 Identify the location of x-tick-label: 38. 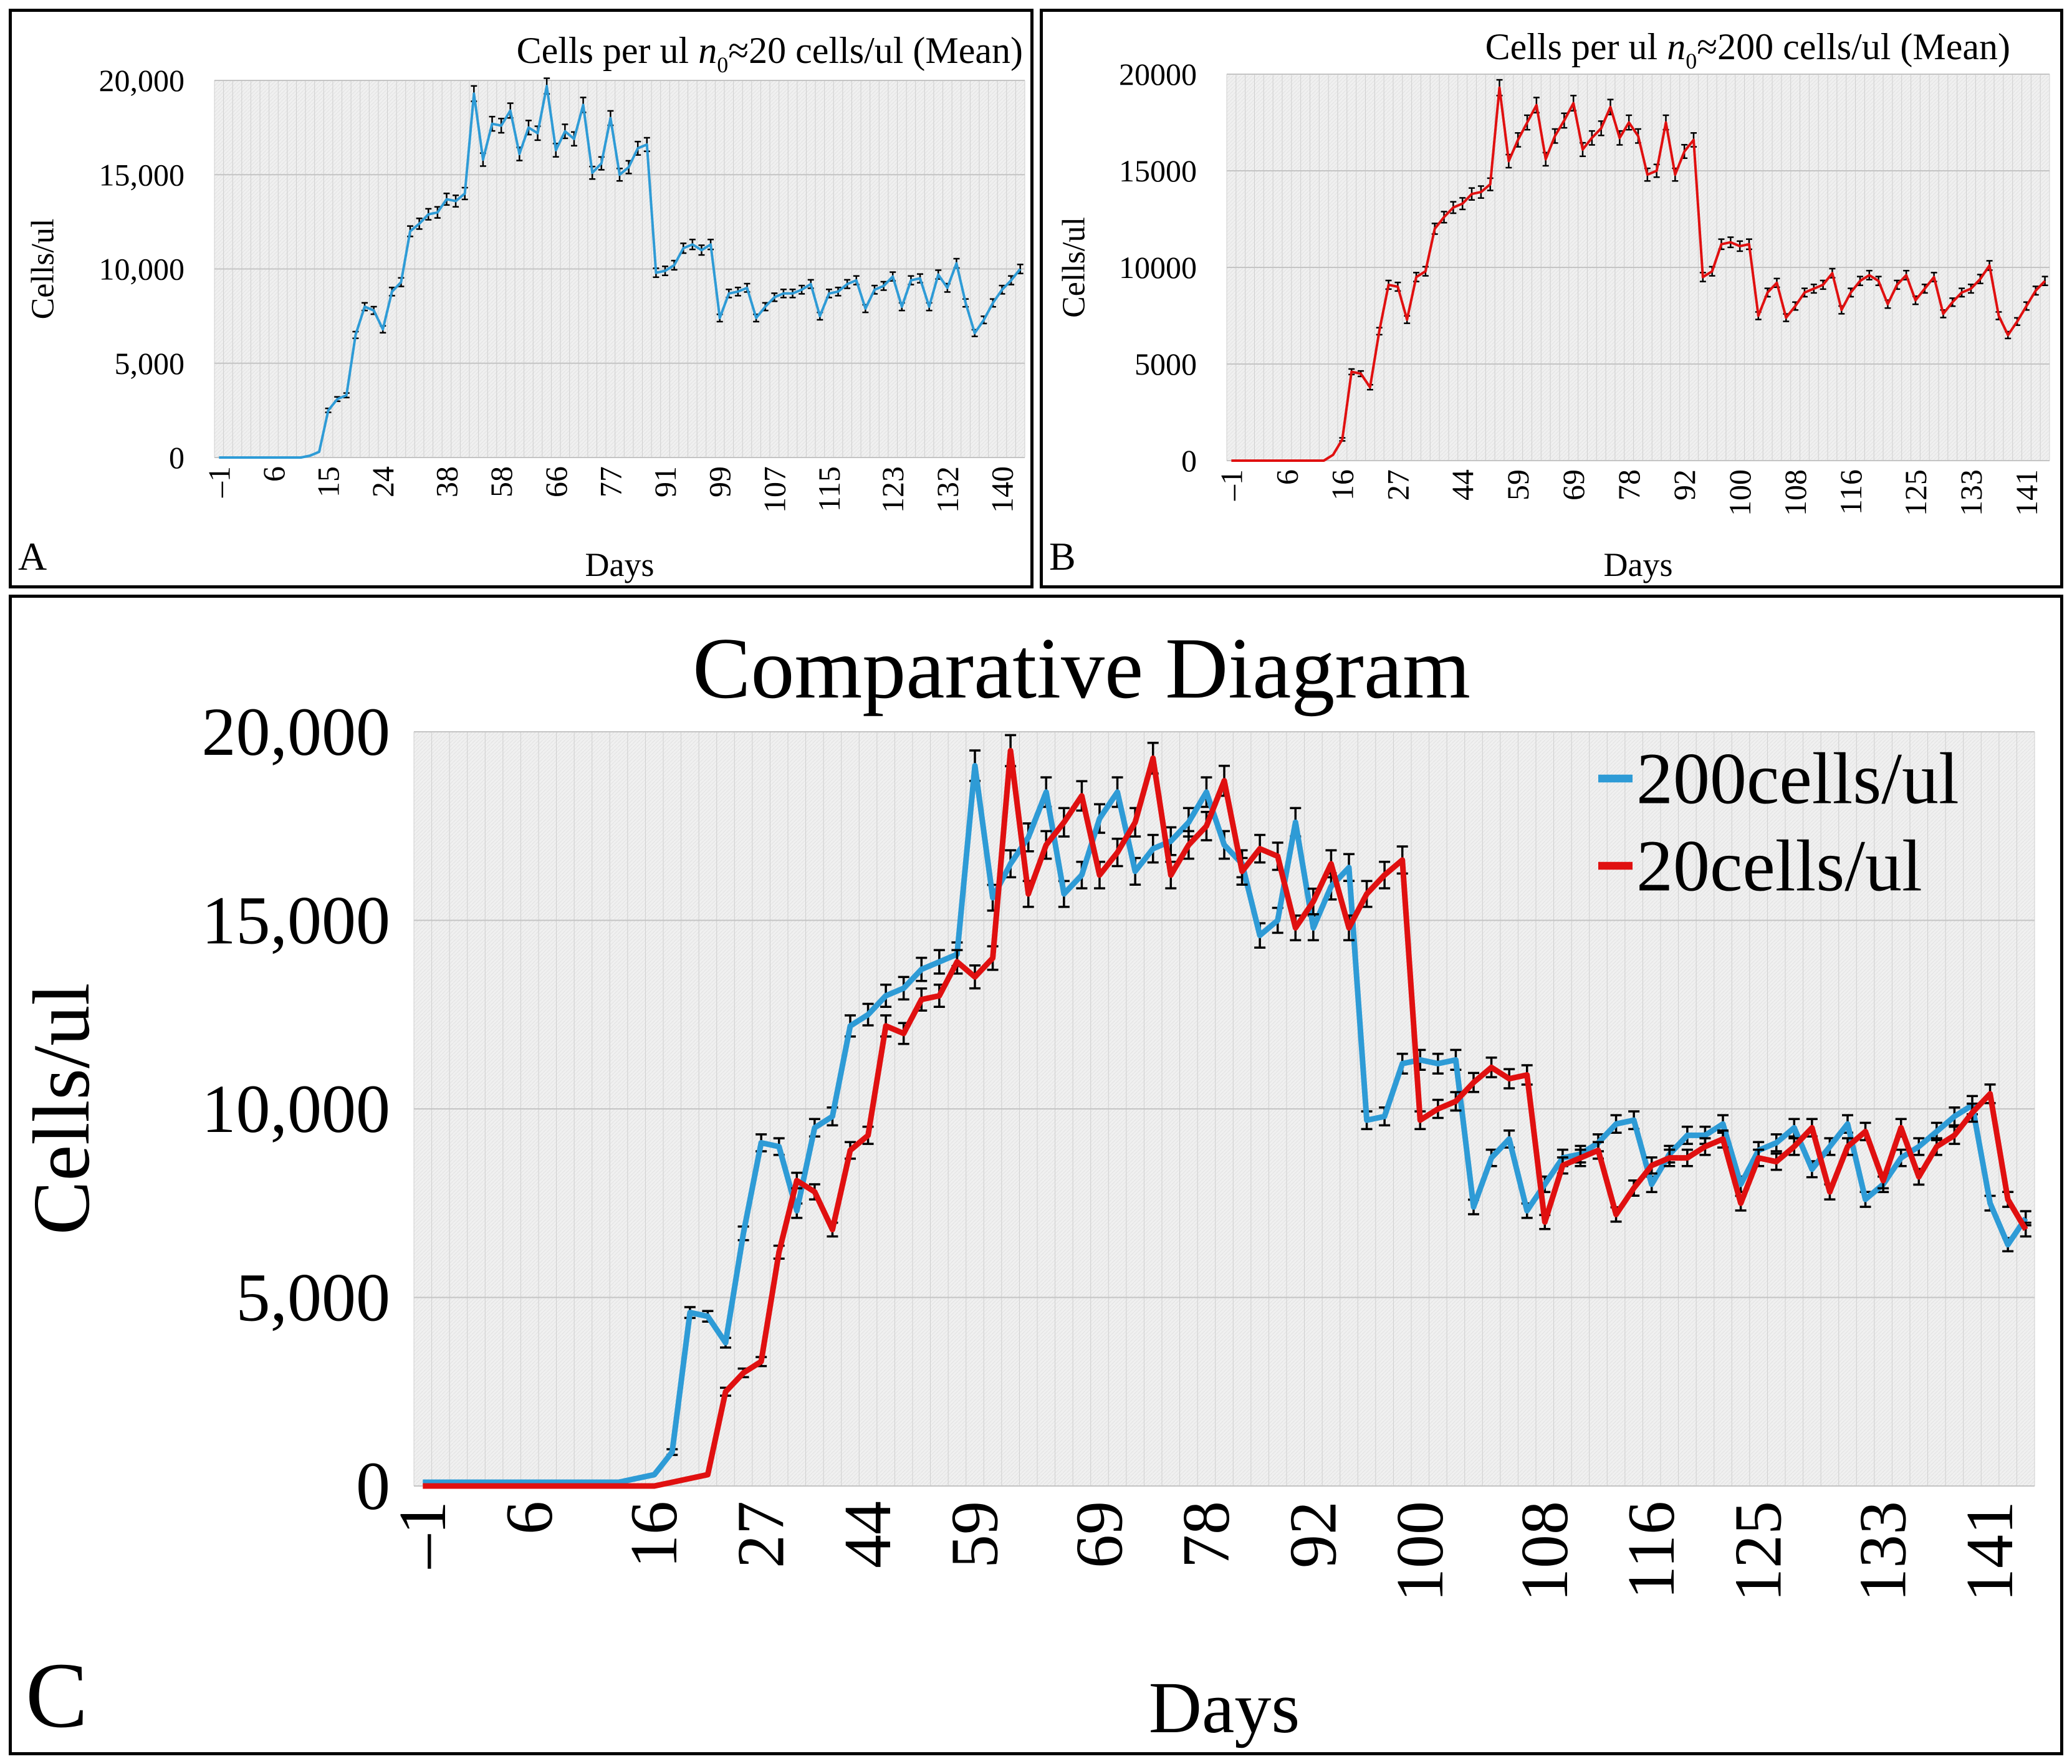
(446, 482).